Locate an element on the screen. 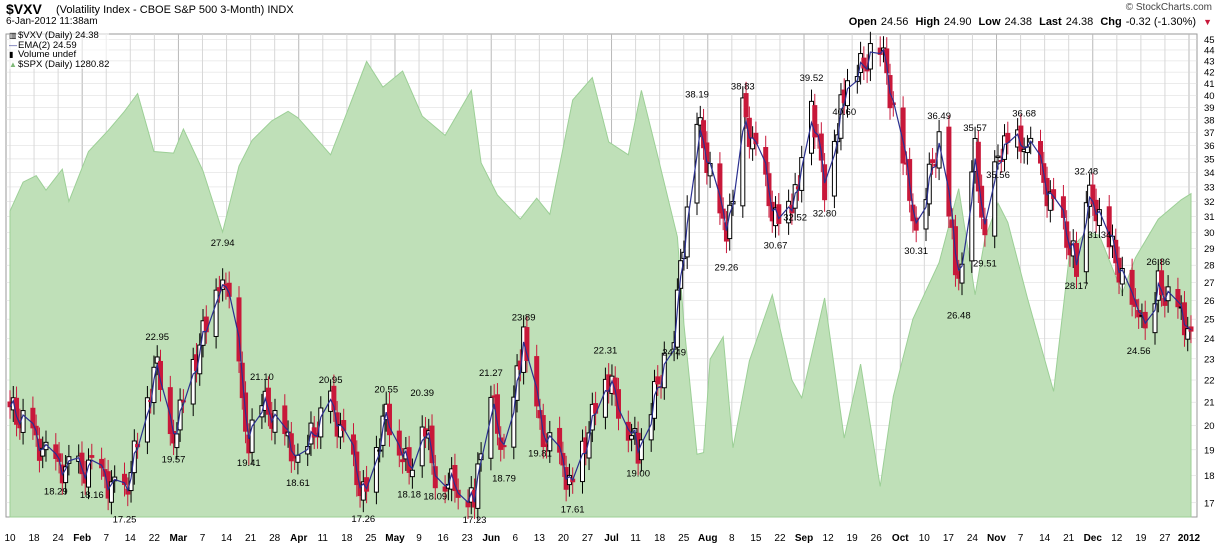  y-tick-label: 37 is located at coordinates (1209, 133).